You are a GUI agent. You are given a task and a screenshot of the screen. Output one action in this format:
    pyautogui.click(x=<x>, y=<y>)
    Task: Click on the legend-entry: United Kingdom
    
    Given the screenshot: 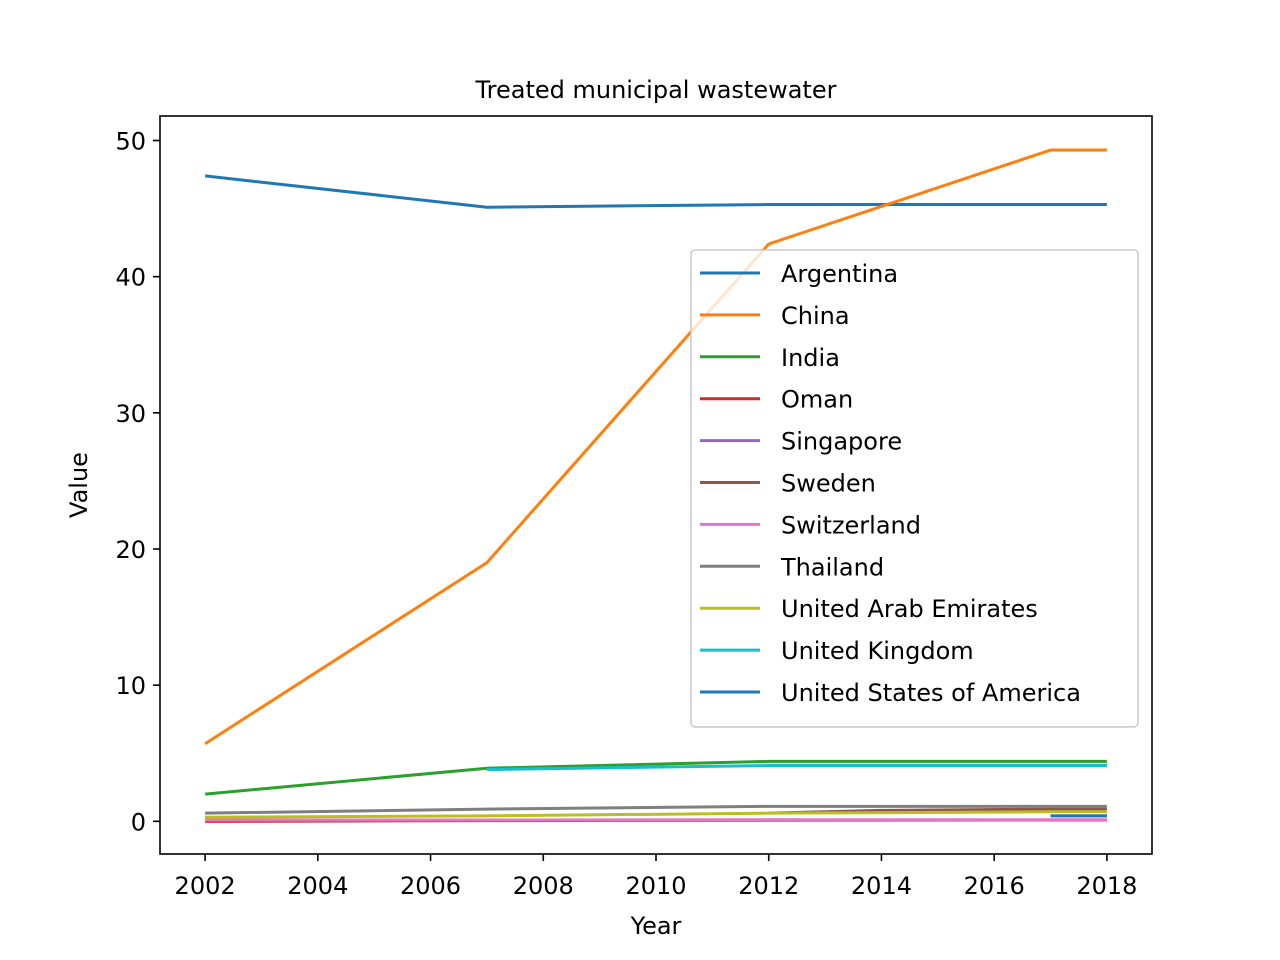 What is the action you would take?
    pyautogui.click(x=837, y=651)
    